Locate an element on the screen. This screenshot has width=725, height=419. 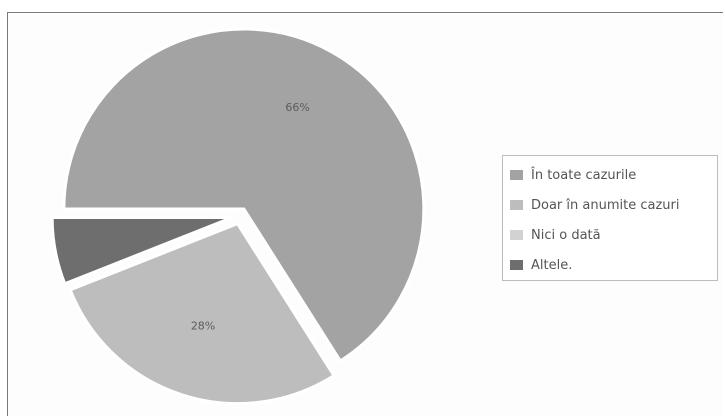
legend-item-in-toate-cazurile: În toate cazurile is located at coordinates (613, 175).